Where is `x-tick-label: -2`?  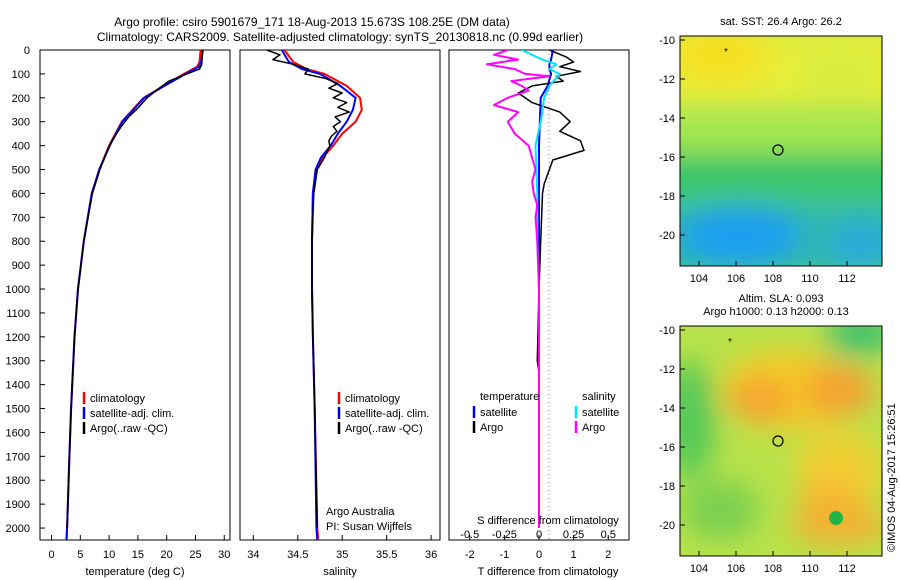
x-tick-label: -2 is located at coordinates (470, 555).